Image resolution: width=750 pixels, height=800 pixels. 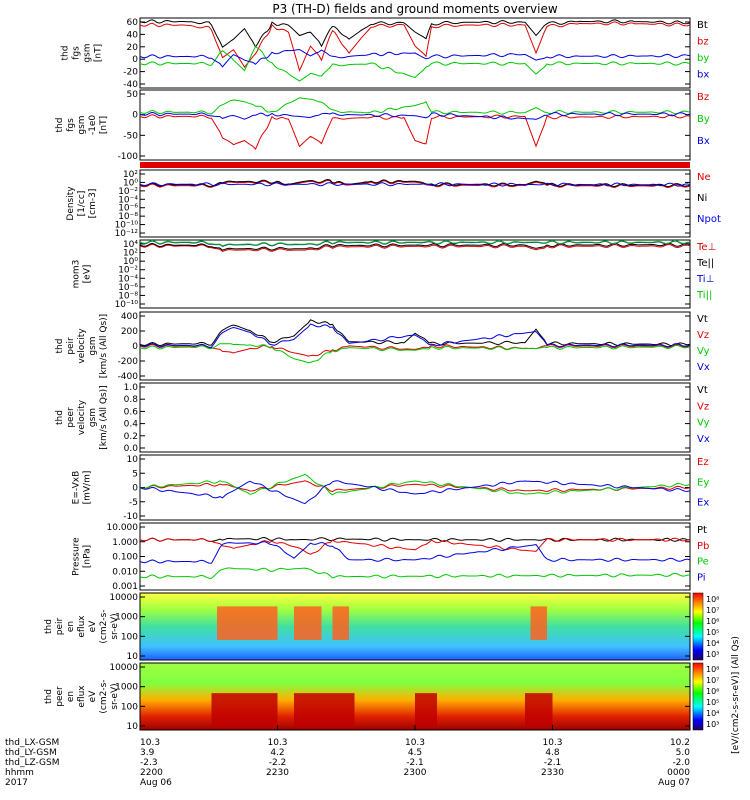 What do you see at coordinates (133, 48) in the screenshot?
I see `y-tick-label: 20` at bounding box center [133, 48].